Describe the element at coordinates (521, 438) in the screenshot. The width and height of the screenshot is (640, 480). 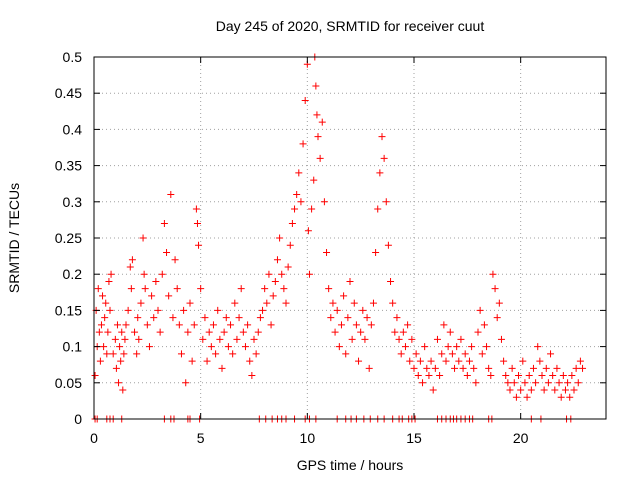
I see `x-tick-label: 20` at that location.